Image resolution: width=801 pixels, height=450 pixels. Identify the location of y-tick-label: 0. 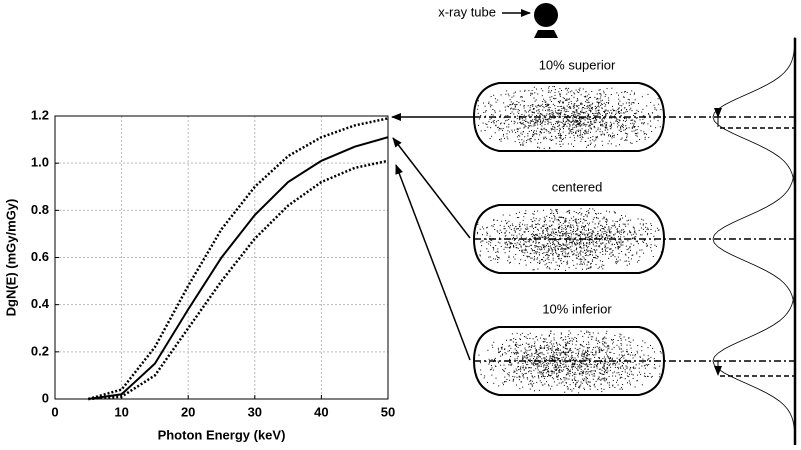
(45, 397).